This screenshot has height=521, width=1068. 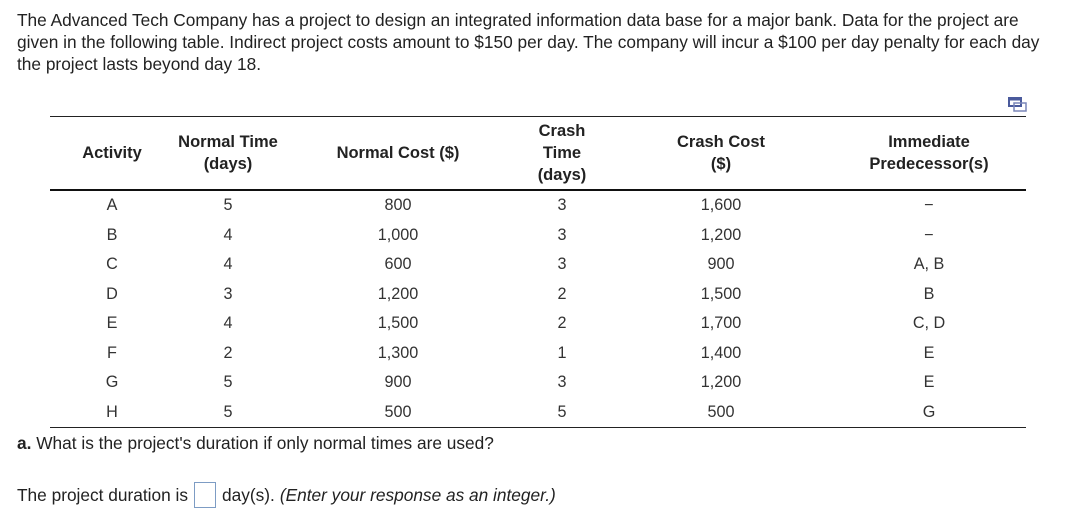 What do you see at coordinates (538, 383) in the screenshot?
I see `table-row: G 5 900 3 1,200 E` at bounding box center [538, 383].